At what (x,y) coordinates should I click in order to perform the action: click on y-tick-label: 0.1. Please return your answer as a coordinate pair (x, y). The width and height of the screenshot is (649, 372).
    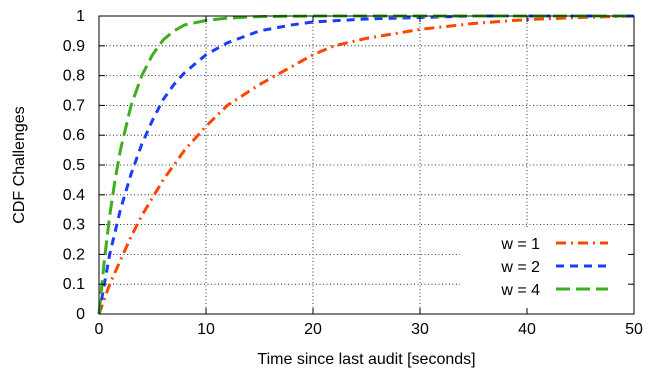
    Looking at the image, I should click on (74, 284).